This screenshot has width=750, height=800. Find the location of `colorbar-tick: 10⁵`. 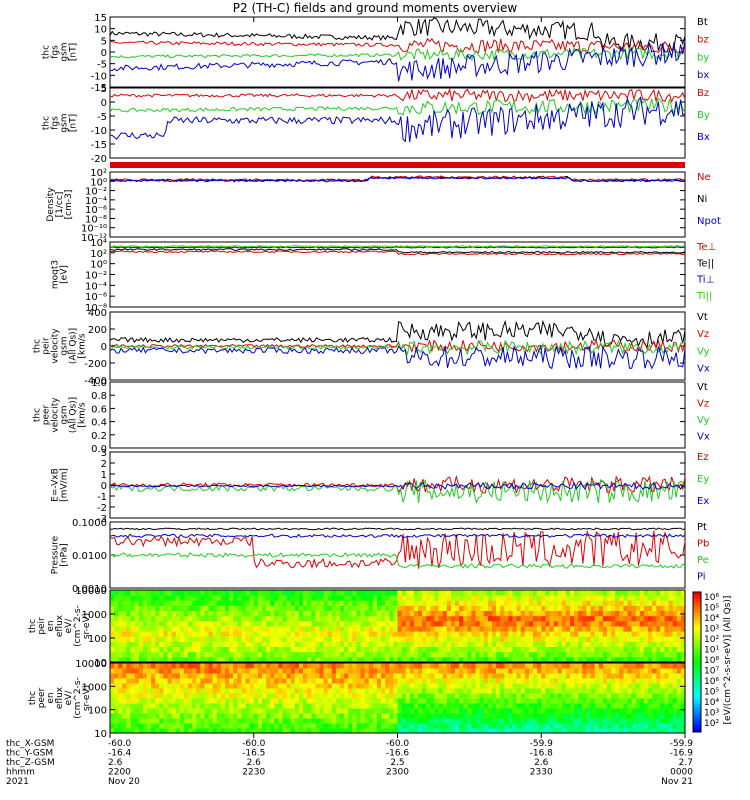

colorbar-tick: 10⁵ is located at coordinates (711, 609).